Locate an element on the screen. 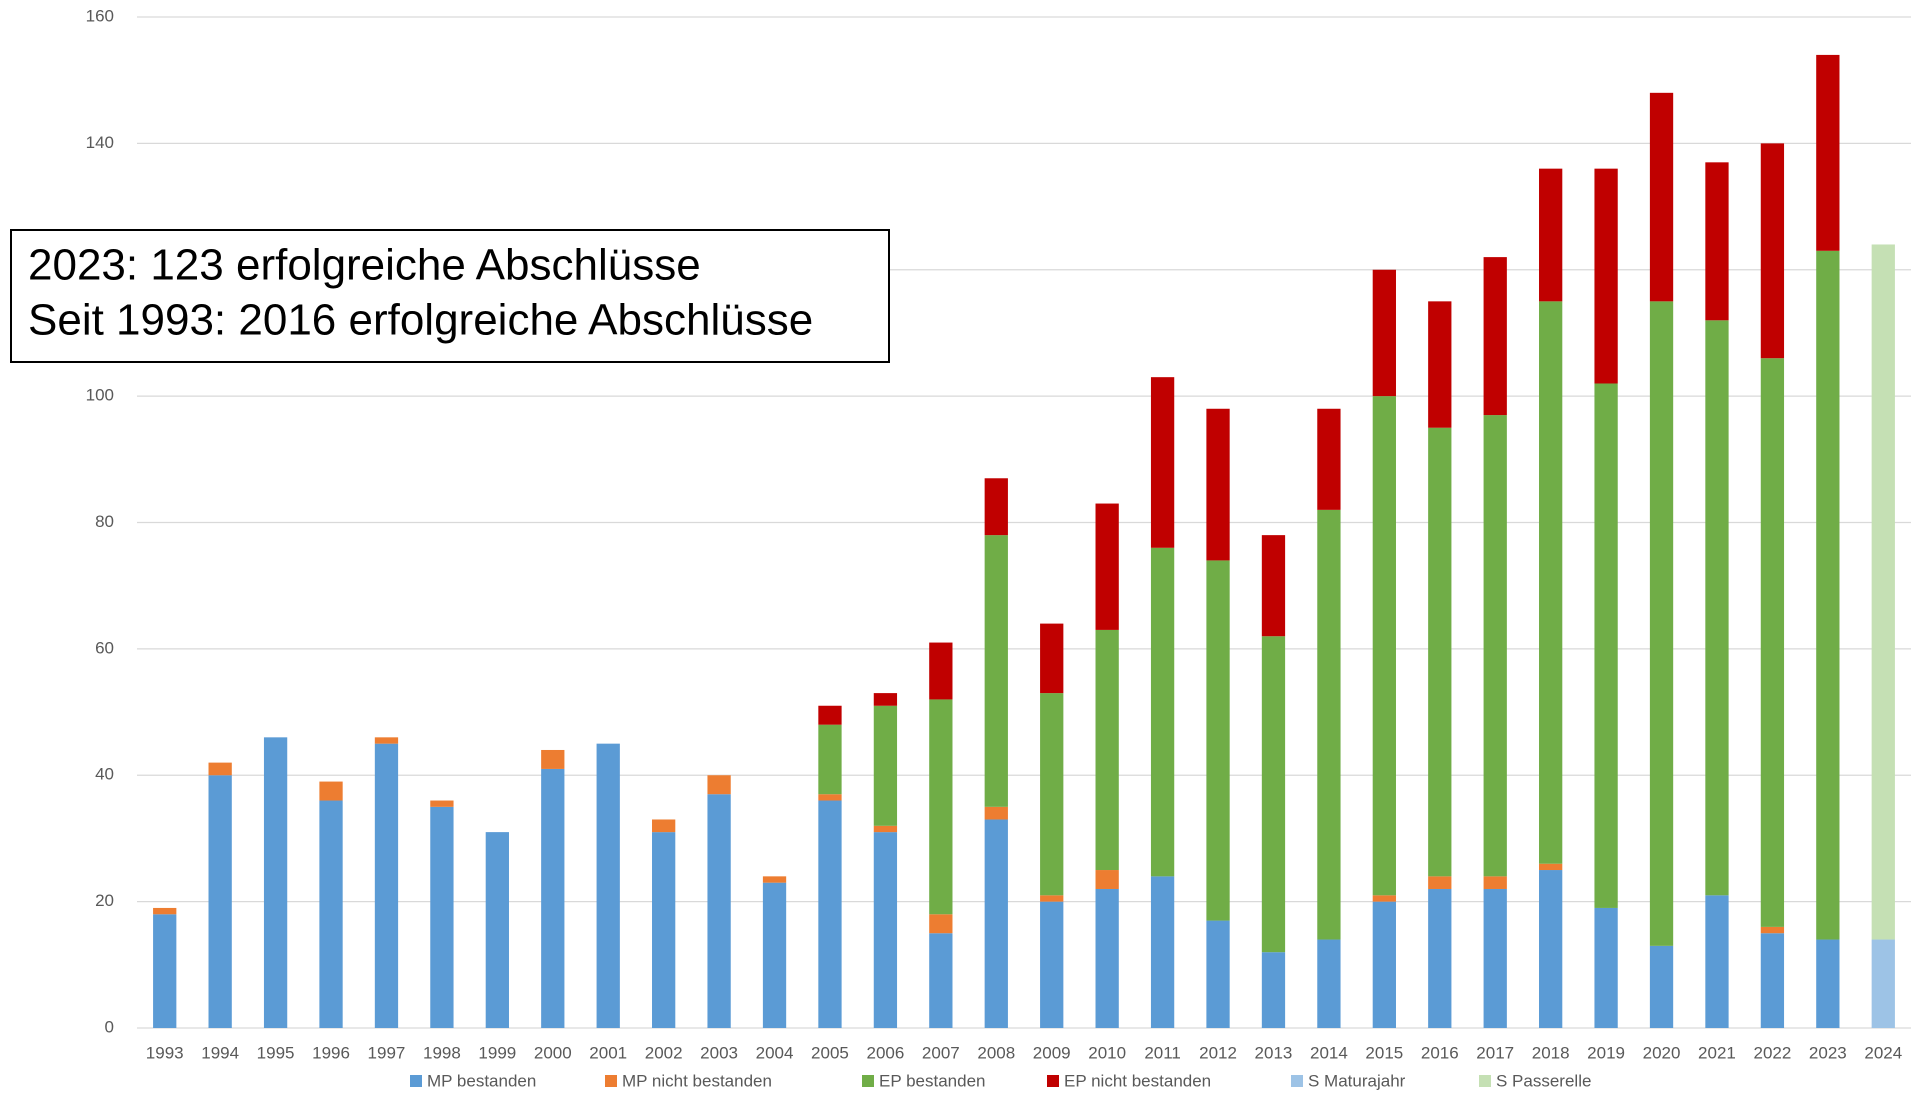  legend-label: MP bestanden is located at coordinates (481, 1080).